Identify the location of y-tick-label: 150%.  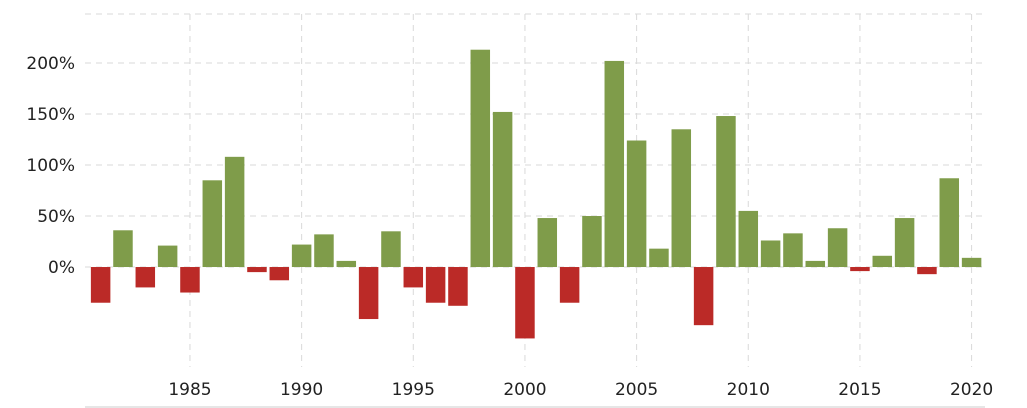
(50, 115).